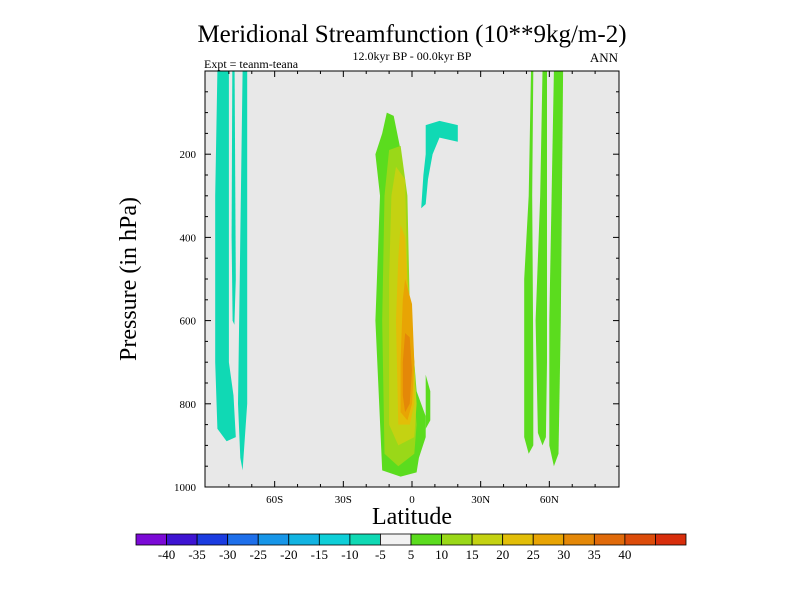 This screenshot has width=800, height=600. What do you see at coordinates (319, 554) in the screenshot?
I see `colorbar-label: -15` at bounding box center [319, 554].